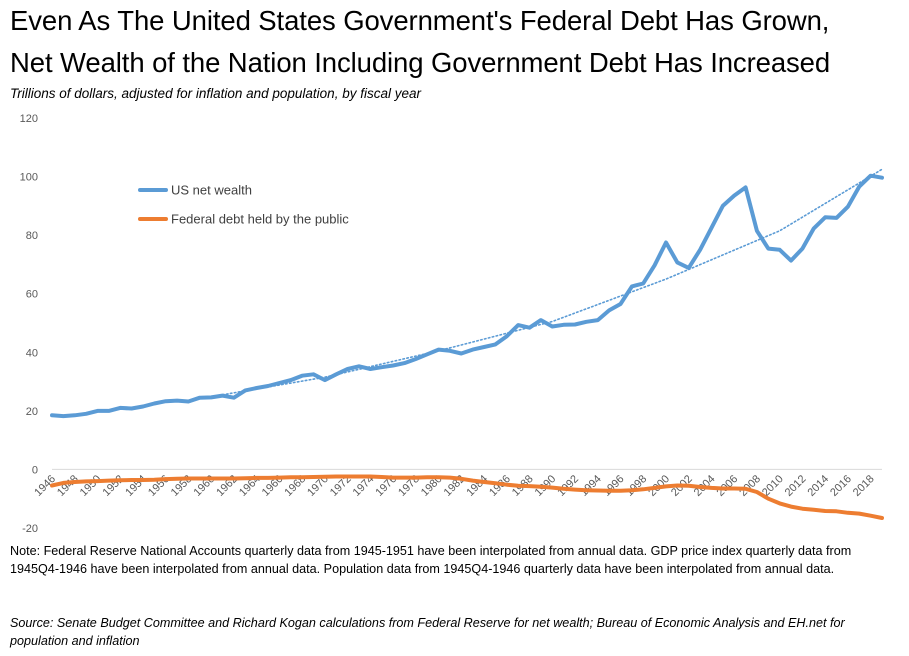 The height and width of the screenshot is (656, 909). What do you see at coordinates (796, 486) in the screenshot?
I see `x-tick-label: 2012` at bounding box center [796, 486].